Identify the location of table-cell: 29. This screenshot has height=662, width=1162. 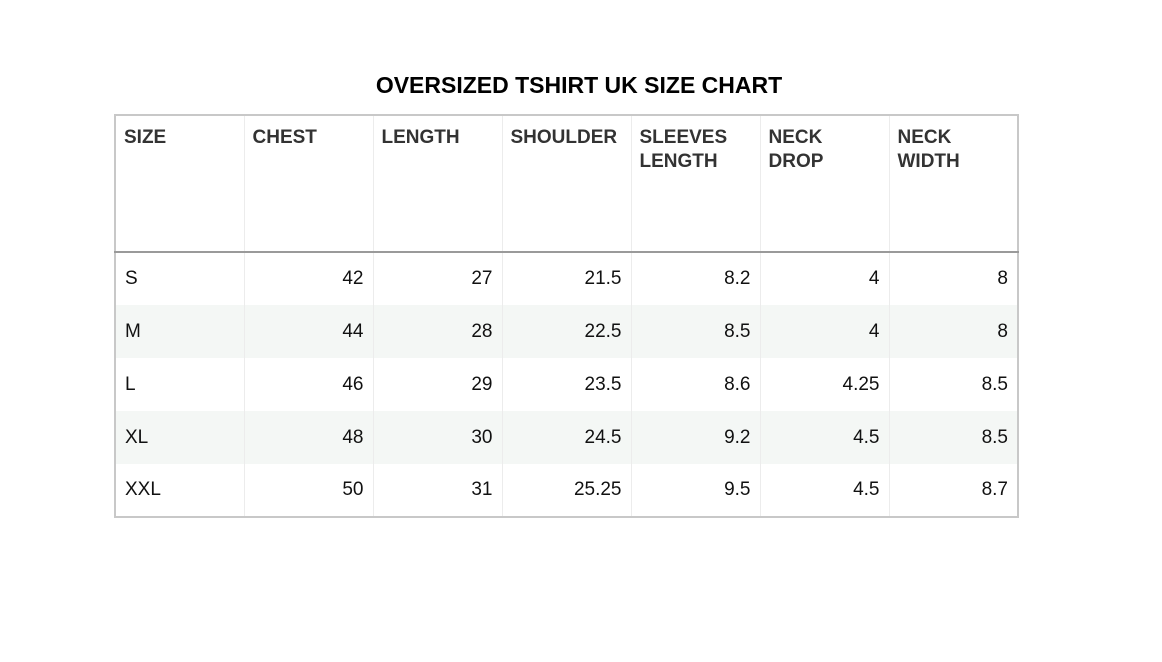
(437, 384).